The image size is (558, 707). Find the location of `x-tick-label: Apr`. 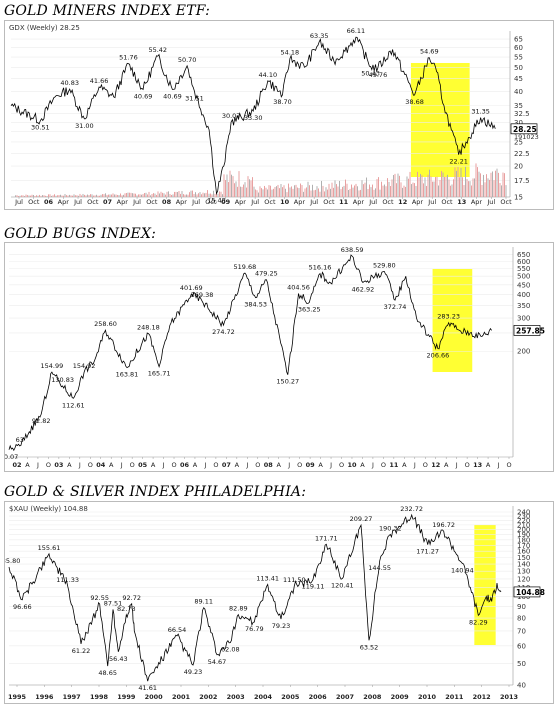

x-tick-label: Apr is located at coordinates (241, 202).